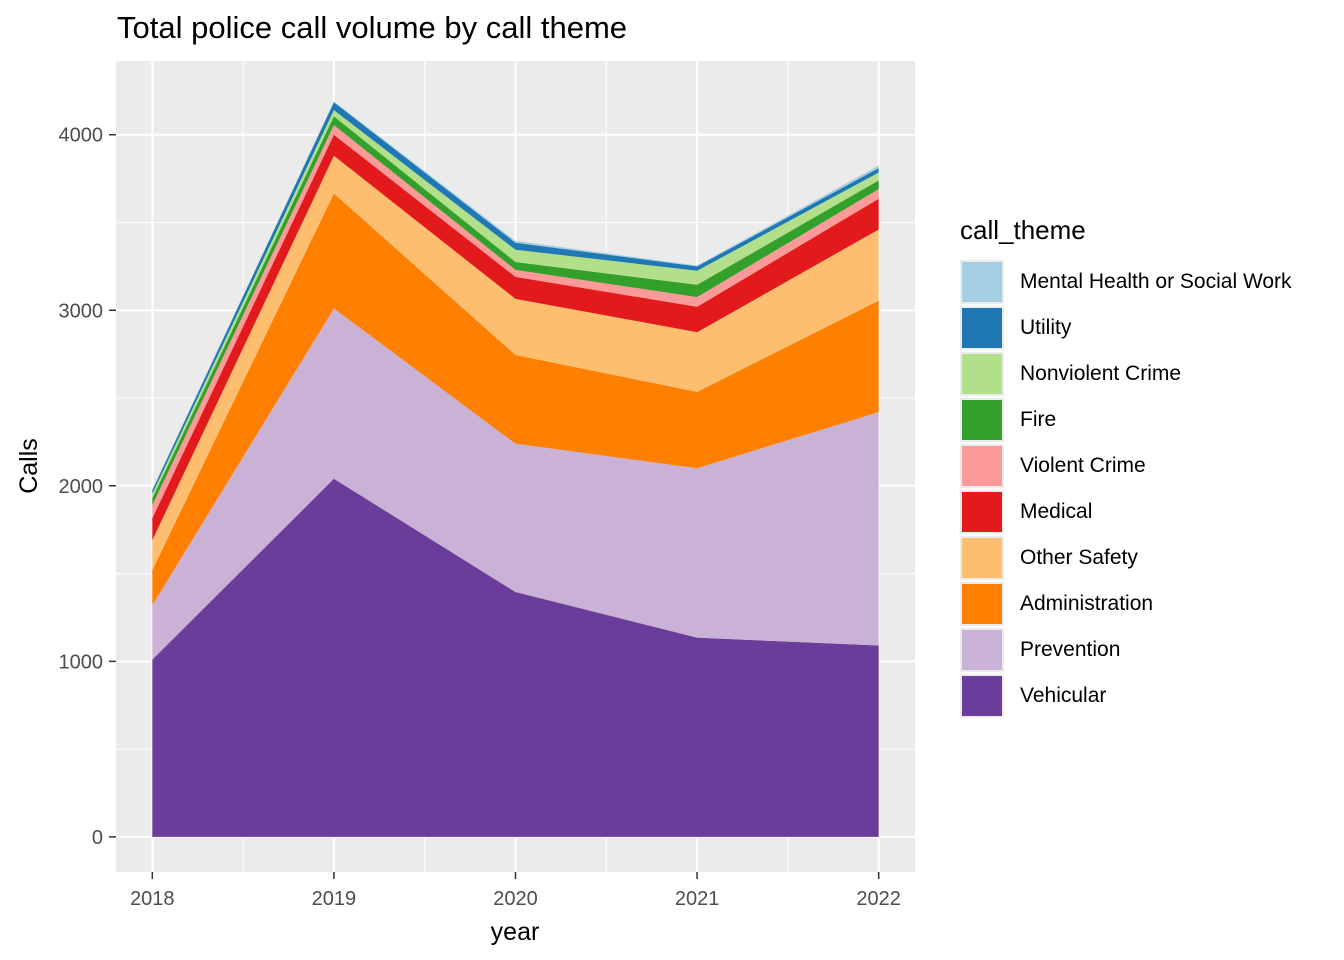  Describe the element at coordinates (81, 662) in the screenshot. I see `y-tick-label: 1000` at that location.